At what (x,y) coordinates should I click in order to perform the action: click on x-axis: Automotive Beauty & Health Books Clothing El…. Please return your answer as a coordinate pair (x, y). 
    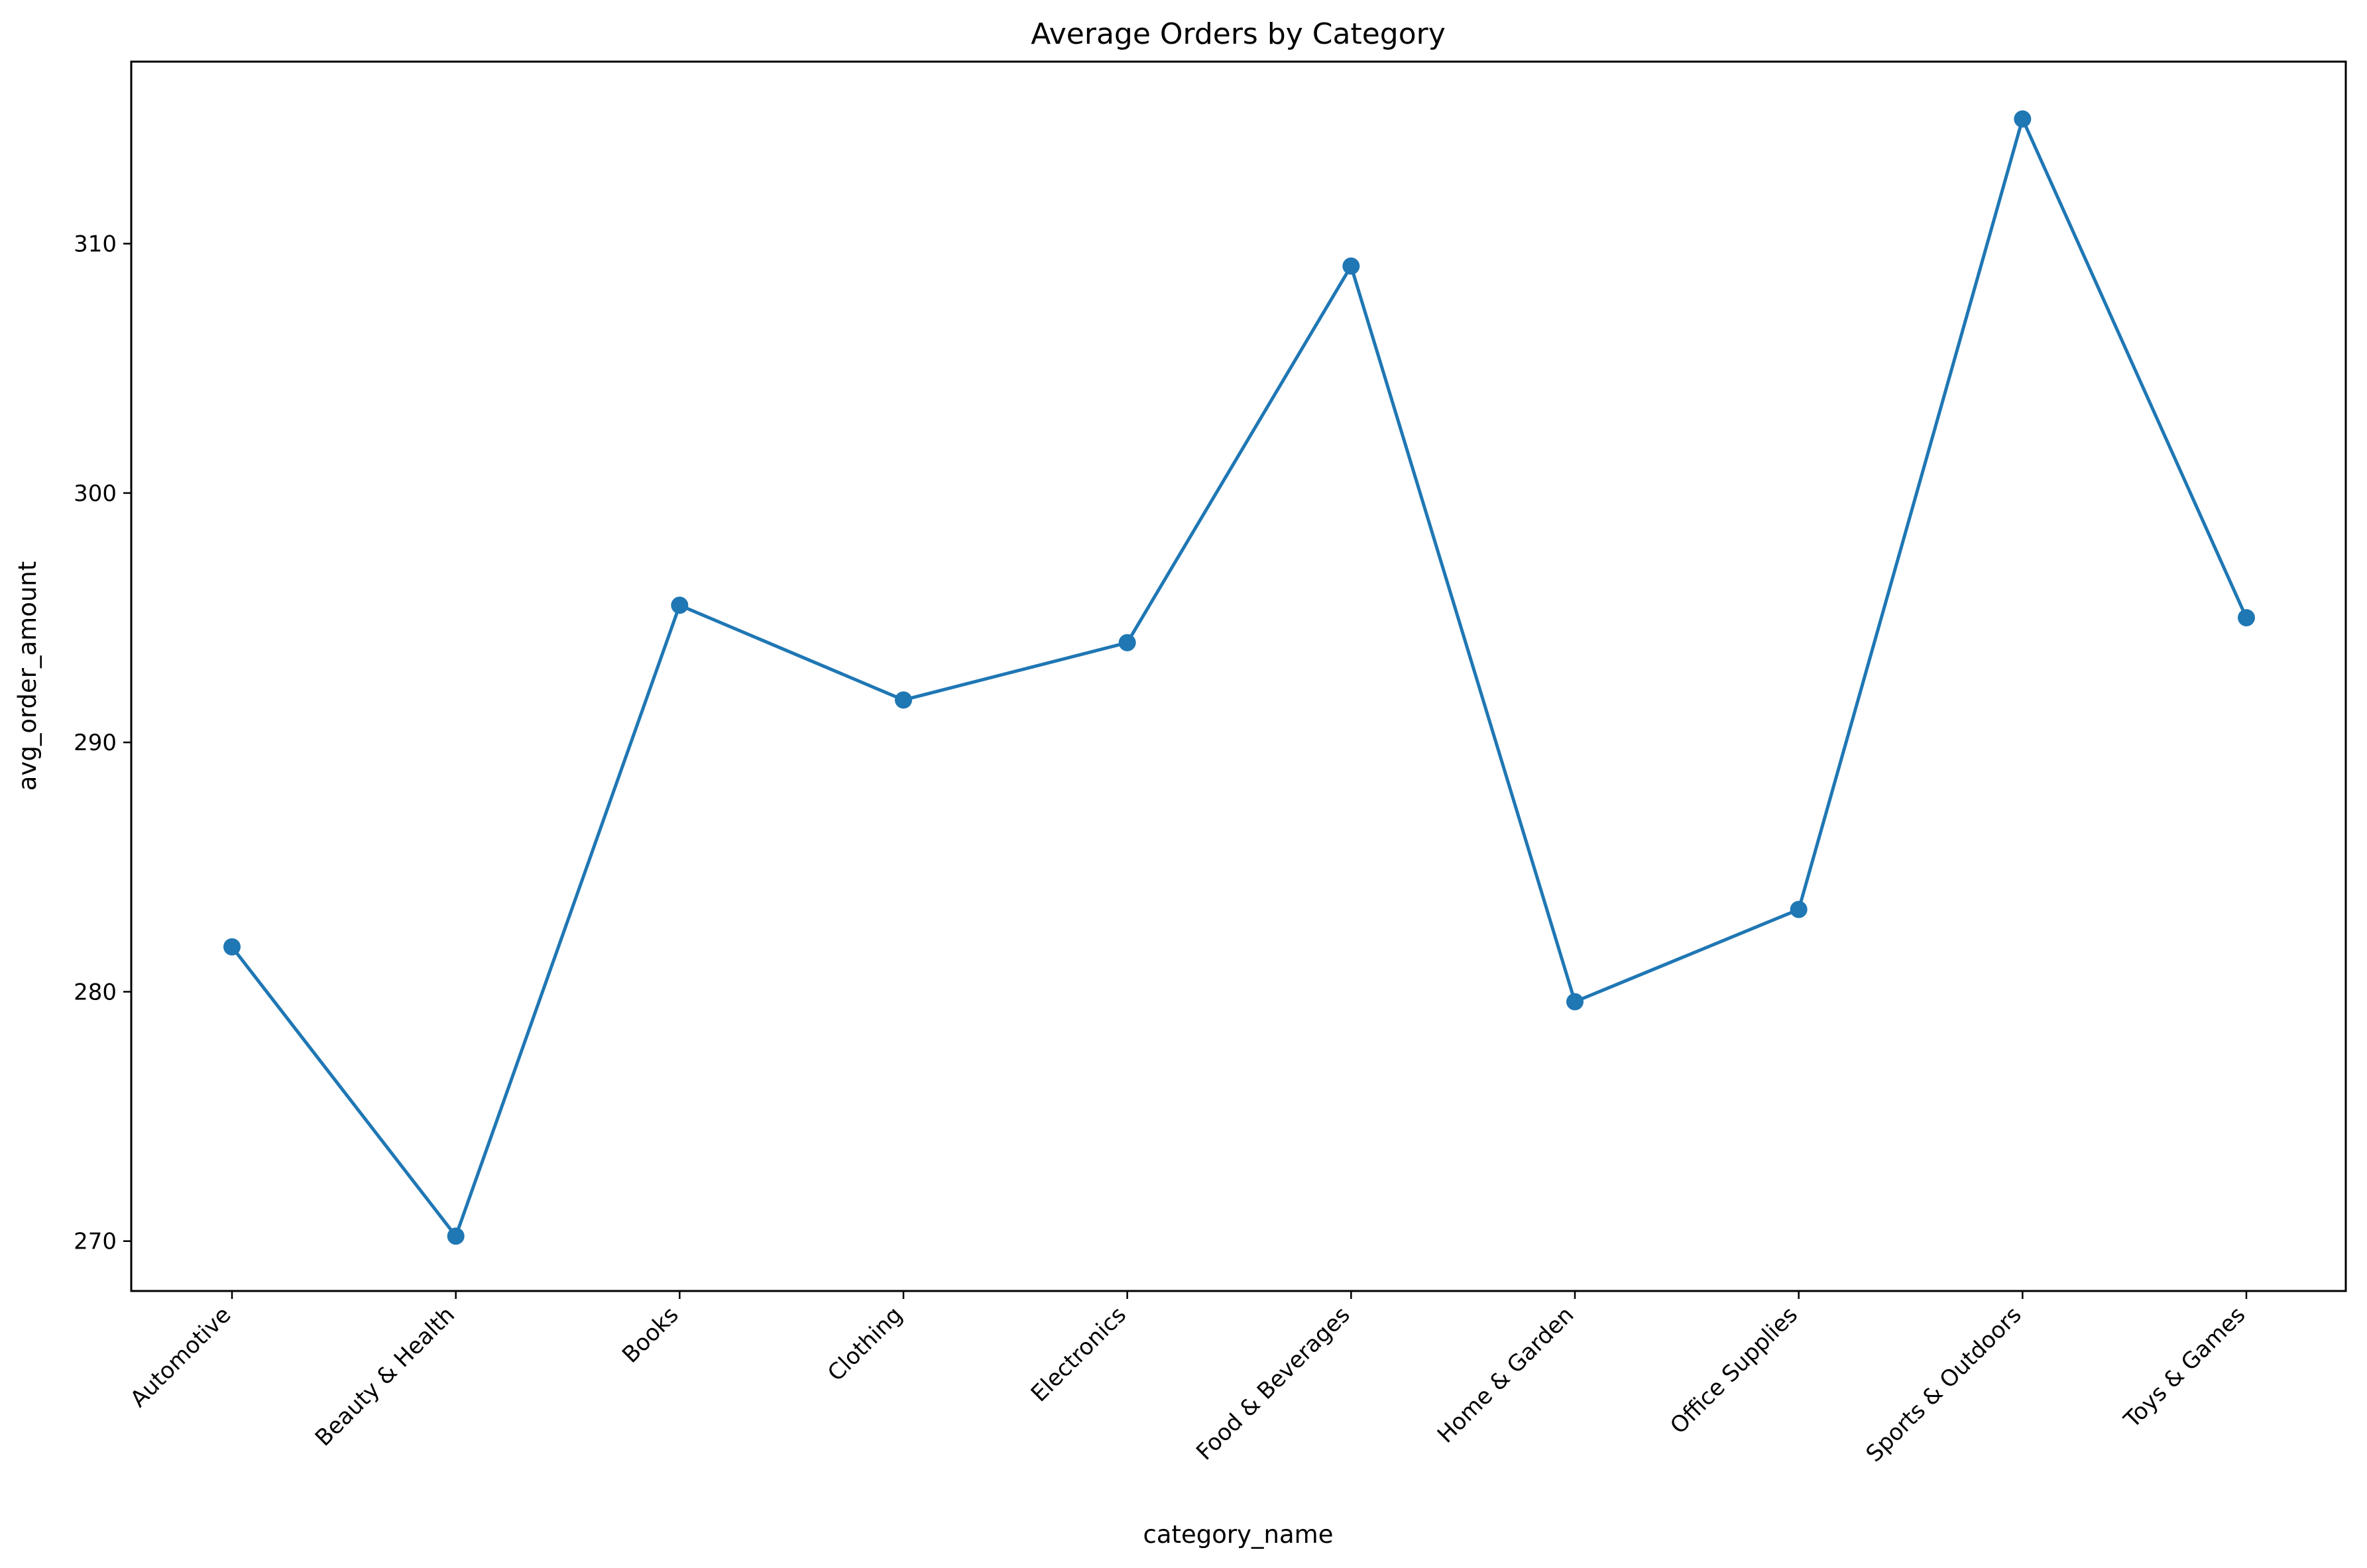
    Looking at the image, I should click on (1187, 1379).